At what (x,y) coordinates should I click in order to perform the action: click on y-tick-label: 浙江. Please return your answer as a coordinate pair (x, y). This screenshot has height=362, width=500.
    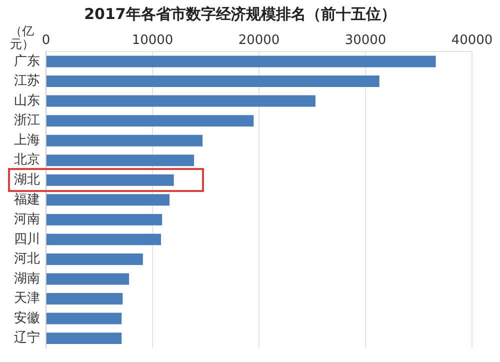
    Looking at the image, I should click on (27, 120).